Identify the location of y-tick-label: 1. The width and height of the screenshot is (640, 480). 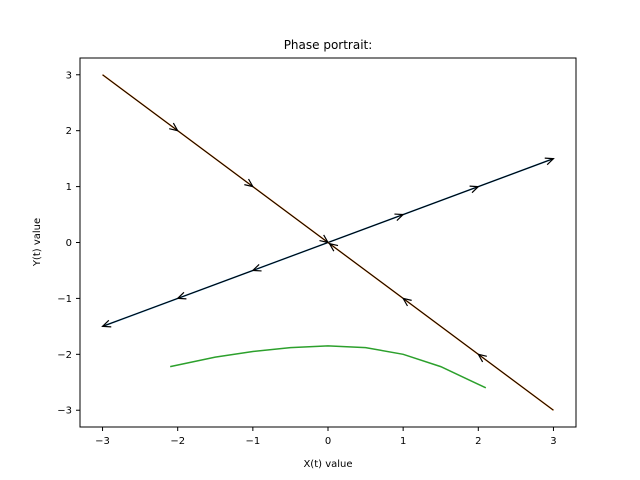
(69, 187).